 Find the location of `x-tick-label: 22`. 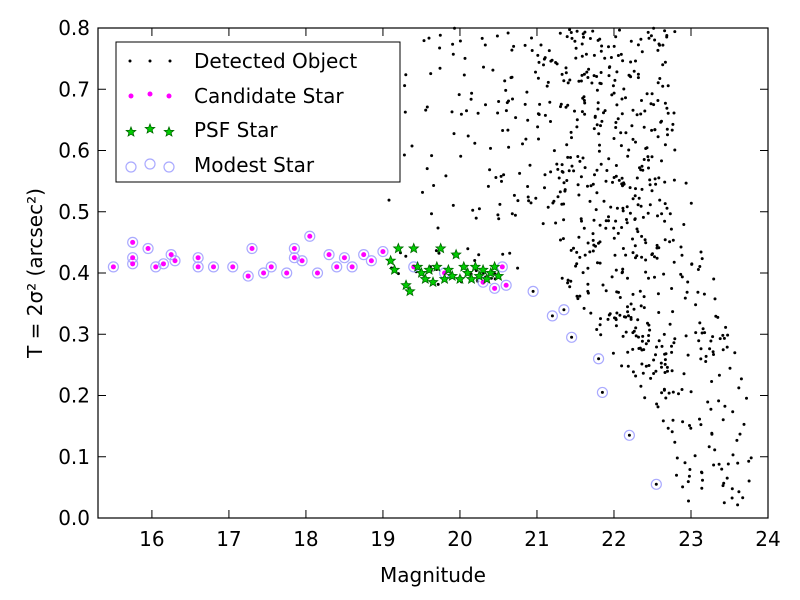

x-tick-label: 22 is located at coordinates (613, 539).